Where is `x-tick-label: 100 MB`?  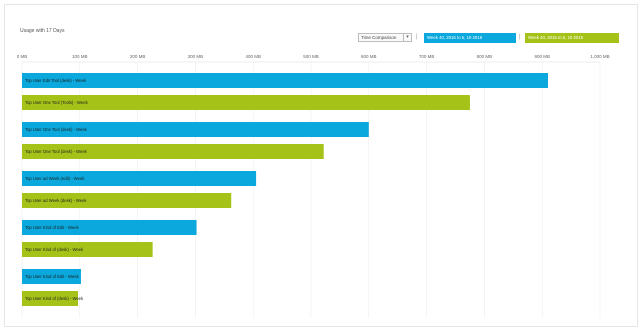 x-tick-label: 100 MB is located at coordinates (80, 56).